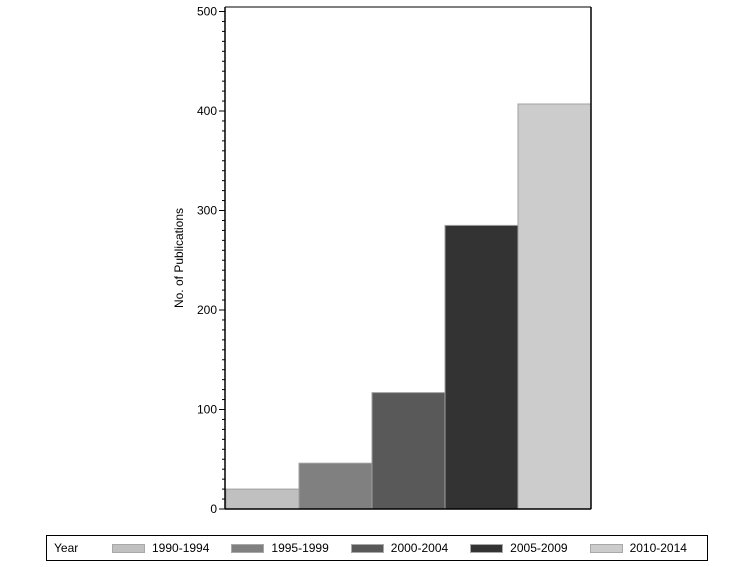  Describe the element at coordinates (419, 548) in the screenshot. I see `legend-label: 2000-2004` at that location.